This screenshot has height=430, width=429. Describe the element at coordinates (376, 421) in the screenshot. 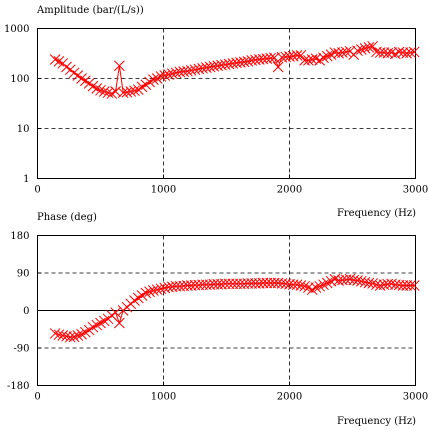

I see `phase-x-axis-label: Frequency (Hz)` at that location.